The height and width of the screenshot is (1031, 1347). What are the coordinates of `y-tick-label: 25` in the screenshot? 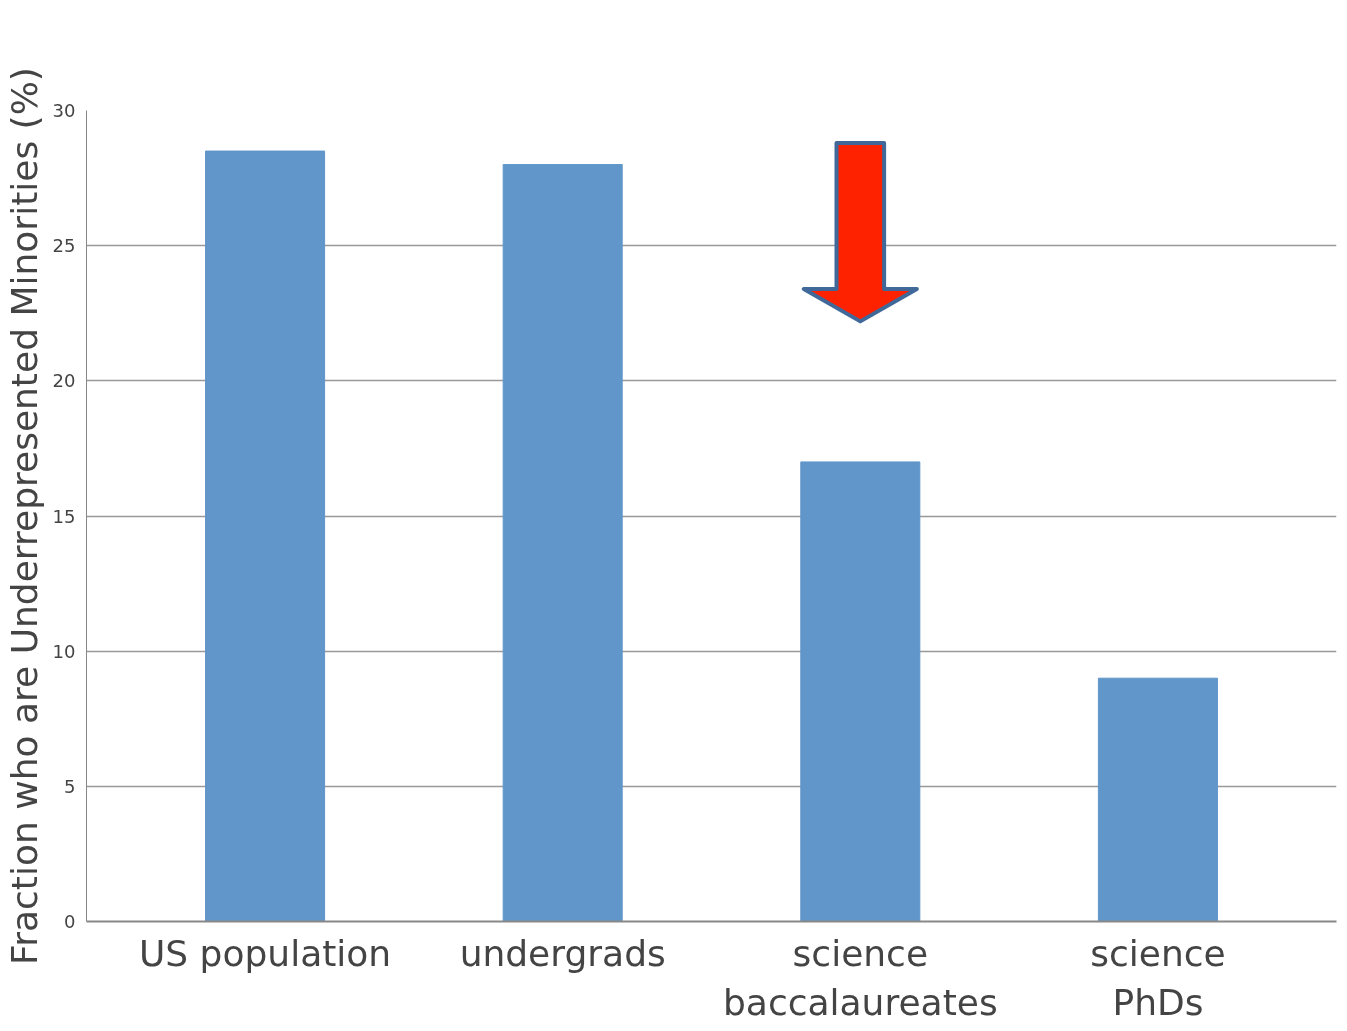 It's located at (64, 246).